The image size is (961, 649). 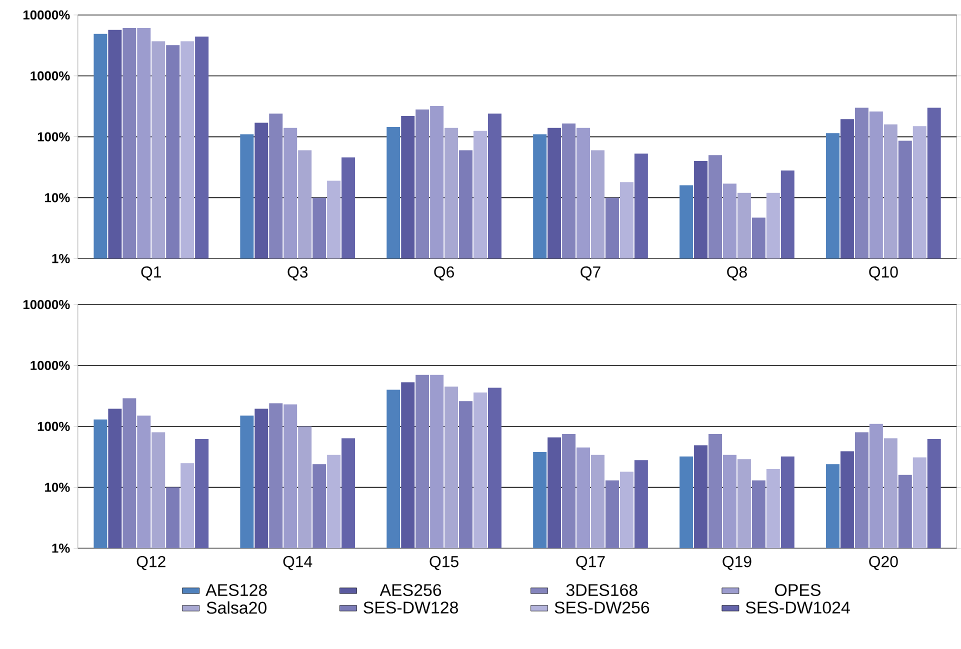 What do you see at coordinates (883, 273) in the screenshot?
I see `x-tick-label: Q10` at bounding box center [883, 273].